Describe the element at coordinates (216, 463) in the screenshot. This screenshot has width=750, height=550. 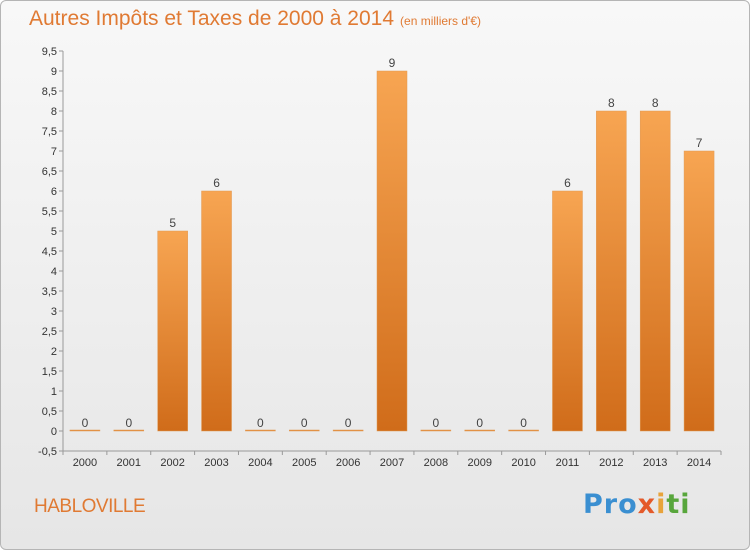
I see `x-tick-label: 2003` at that location.